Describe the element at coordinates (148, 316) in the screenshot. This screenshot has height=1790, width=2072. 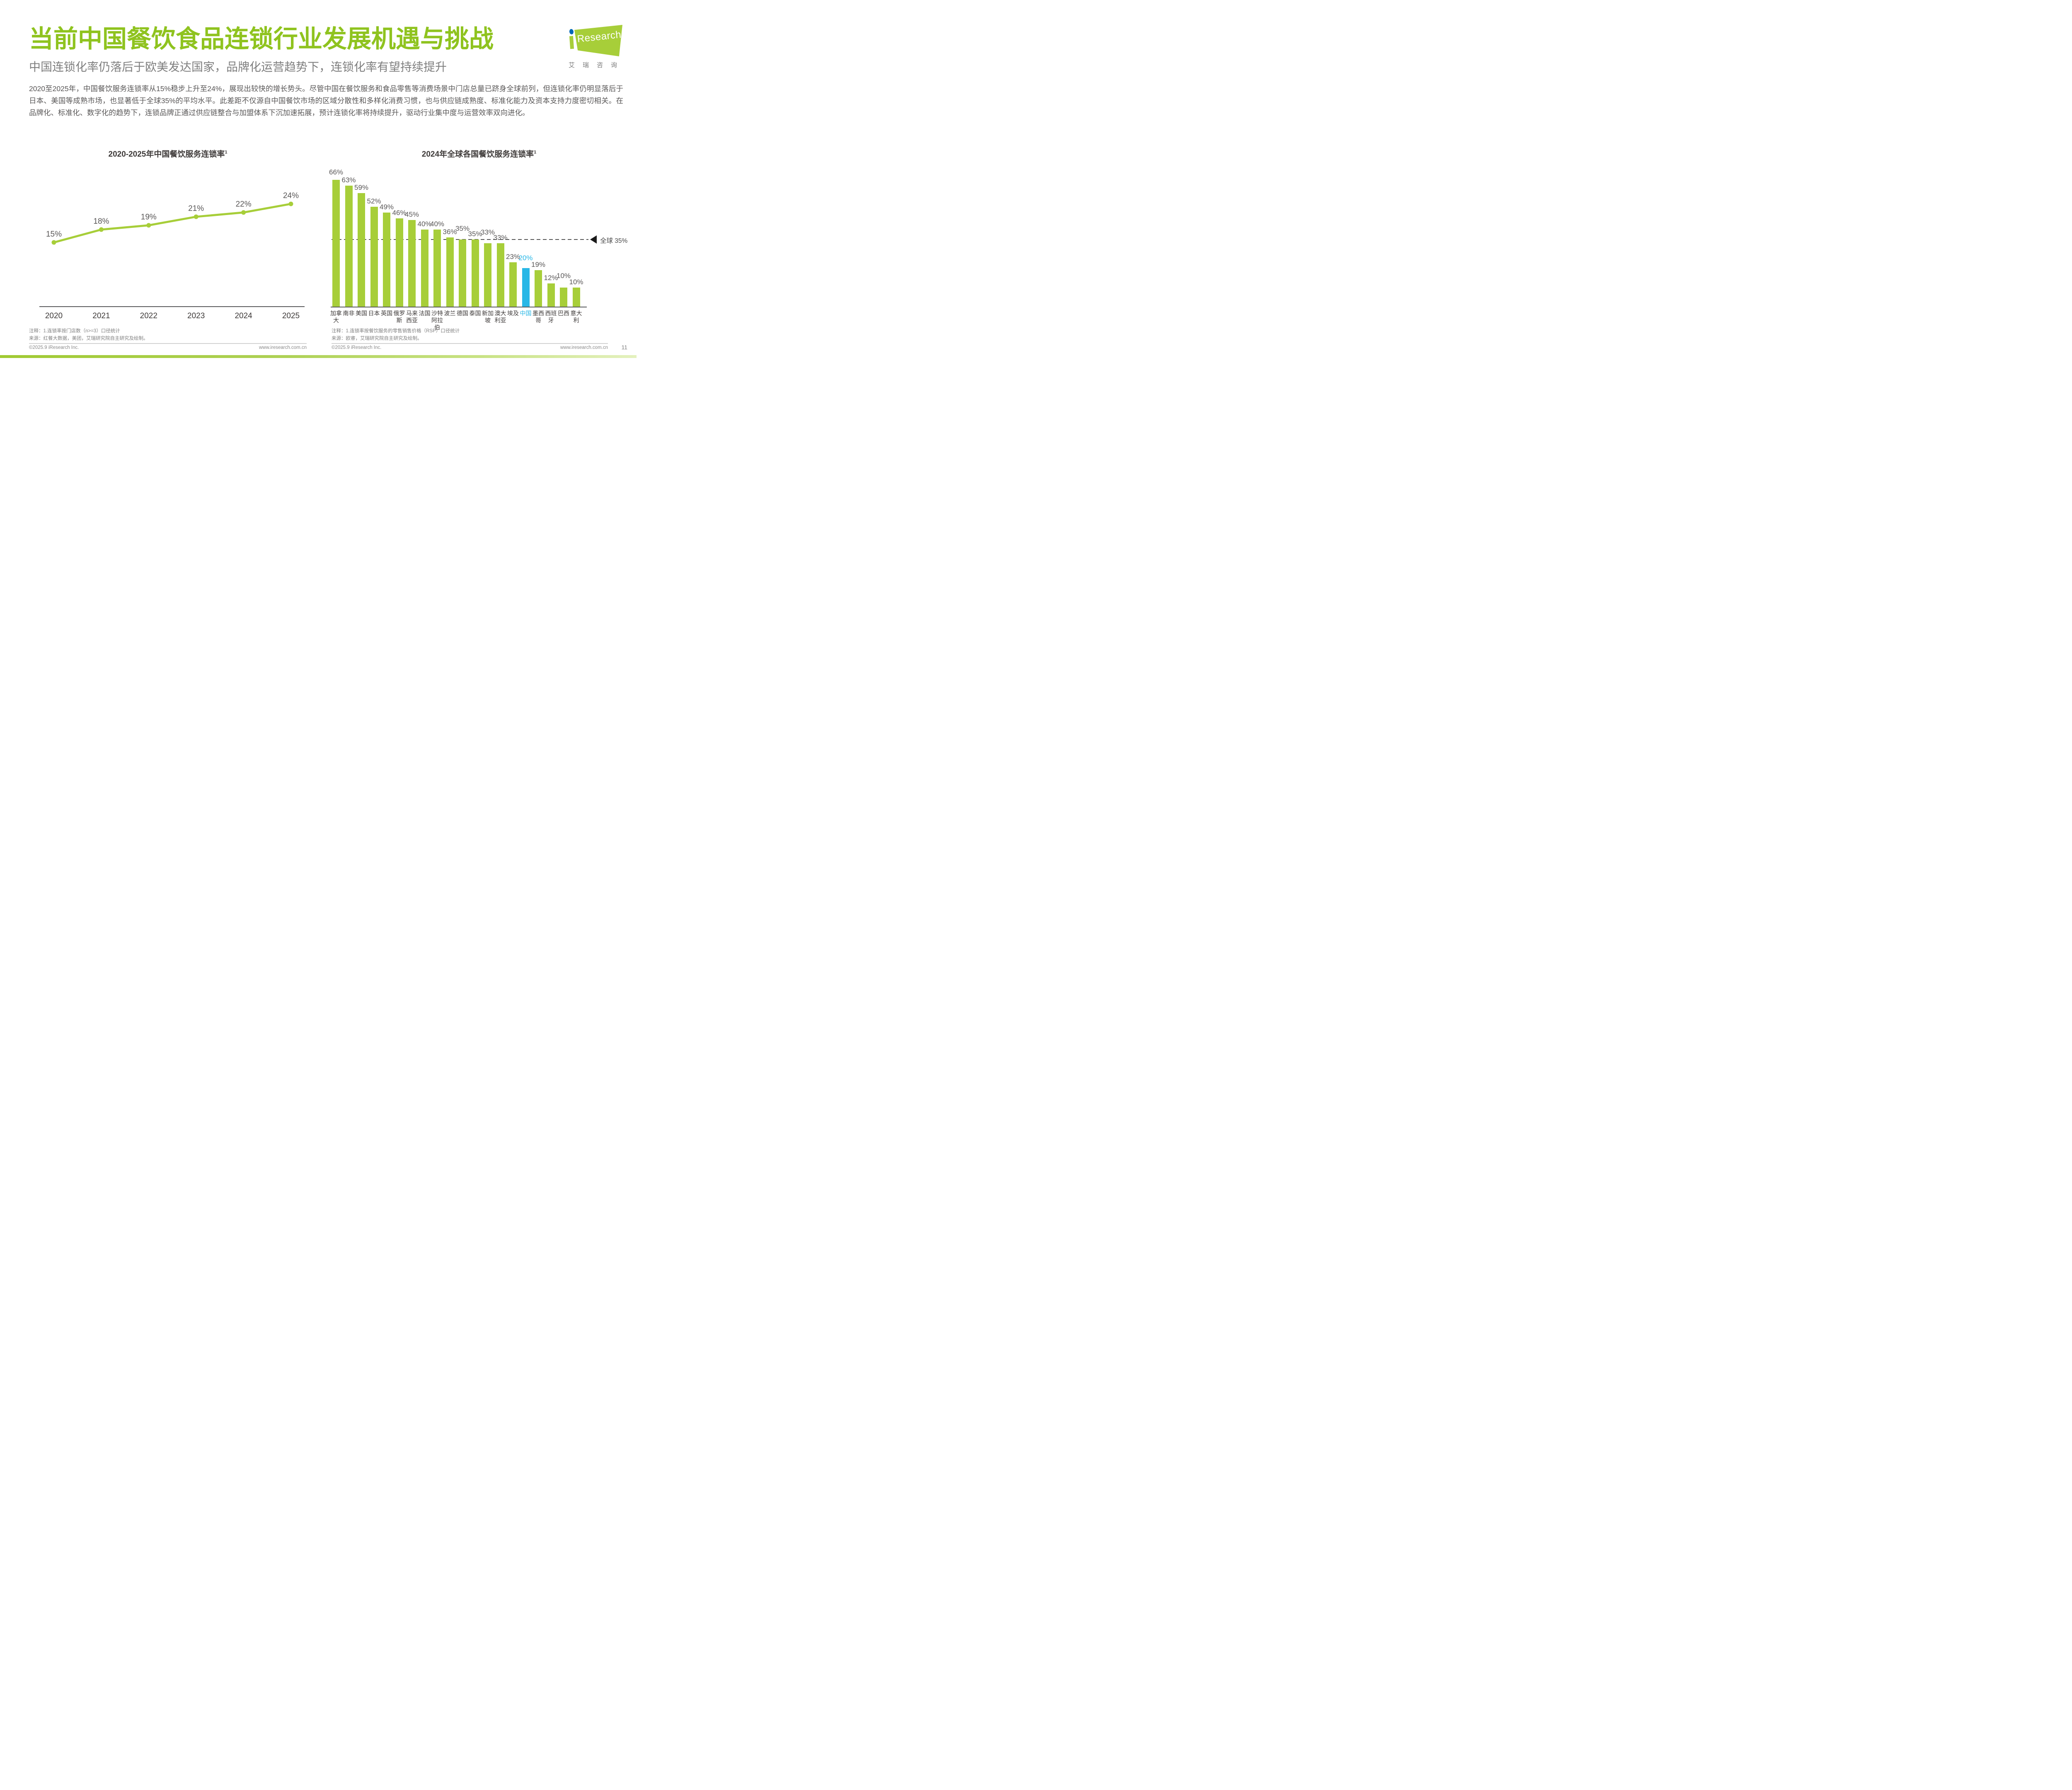
I see `x-axis-tick-label: 2022` at that location.